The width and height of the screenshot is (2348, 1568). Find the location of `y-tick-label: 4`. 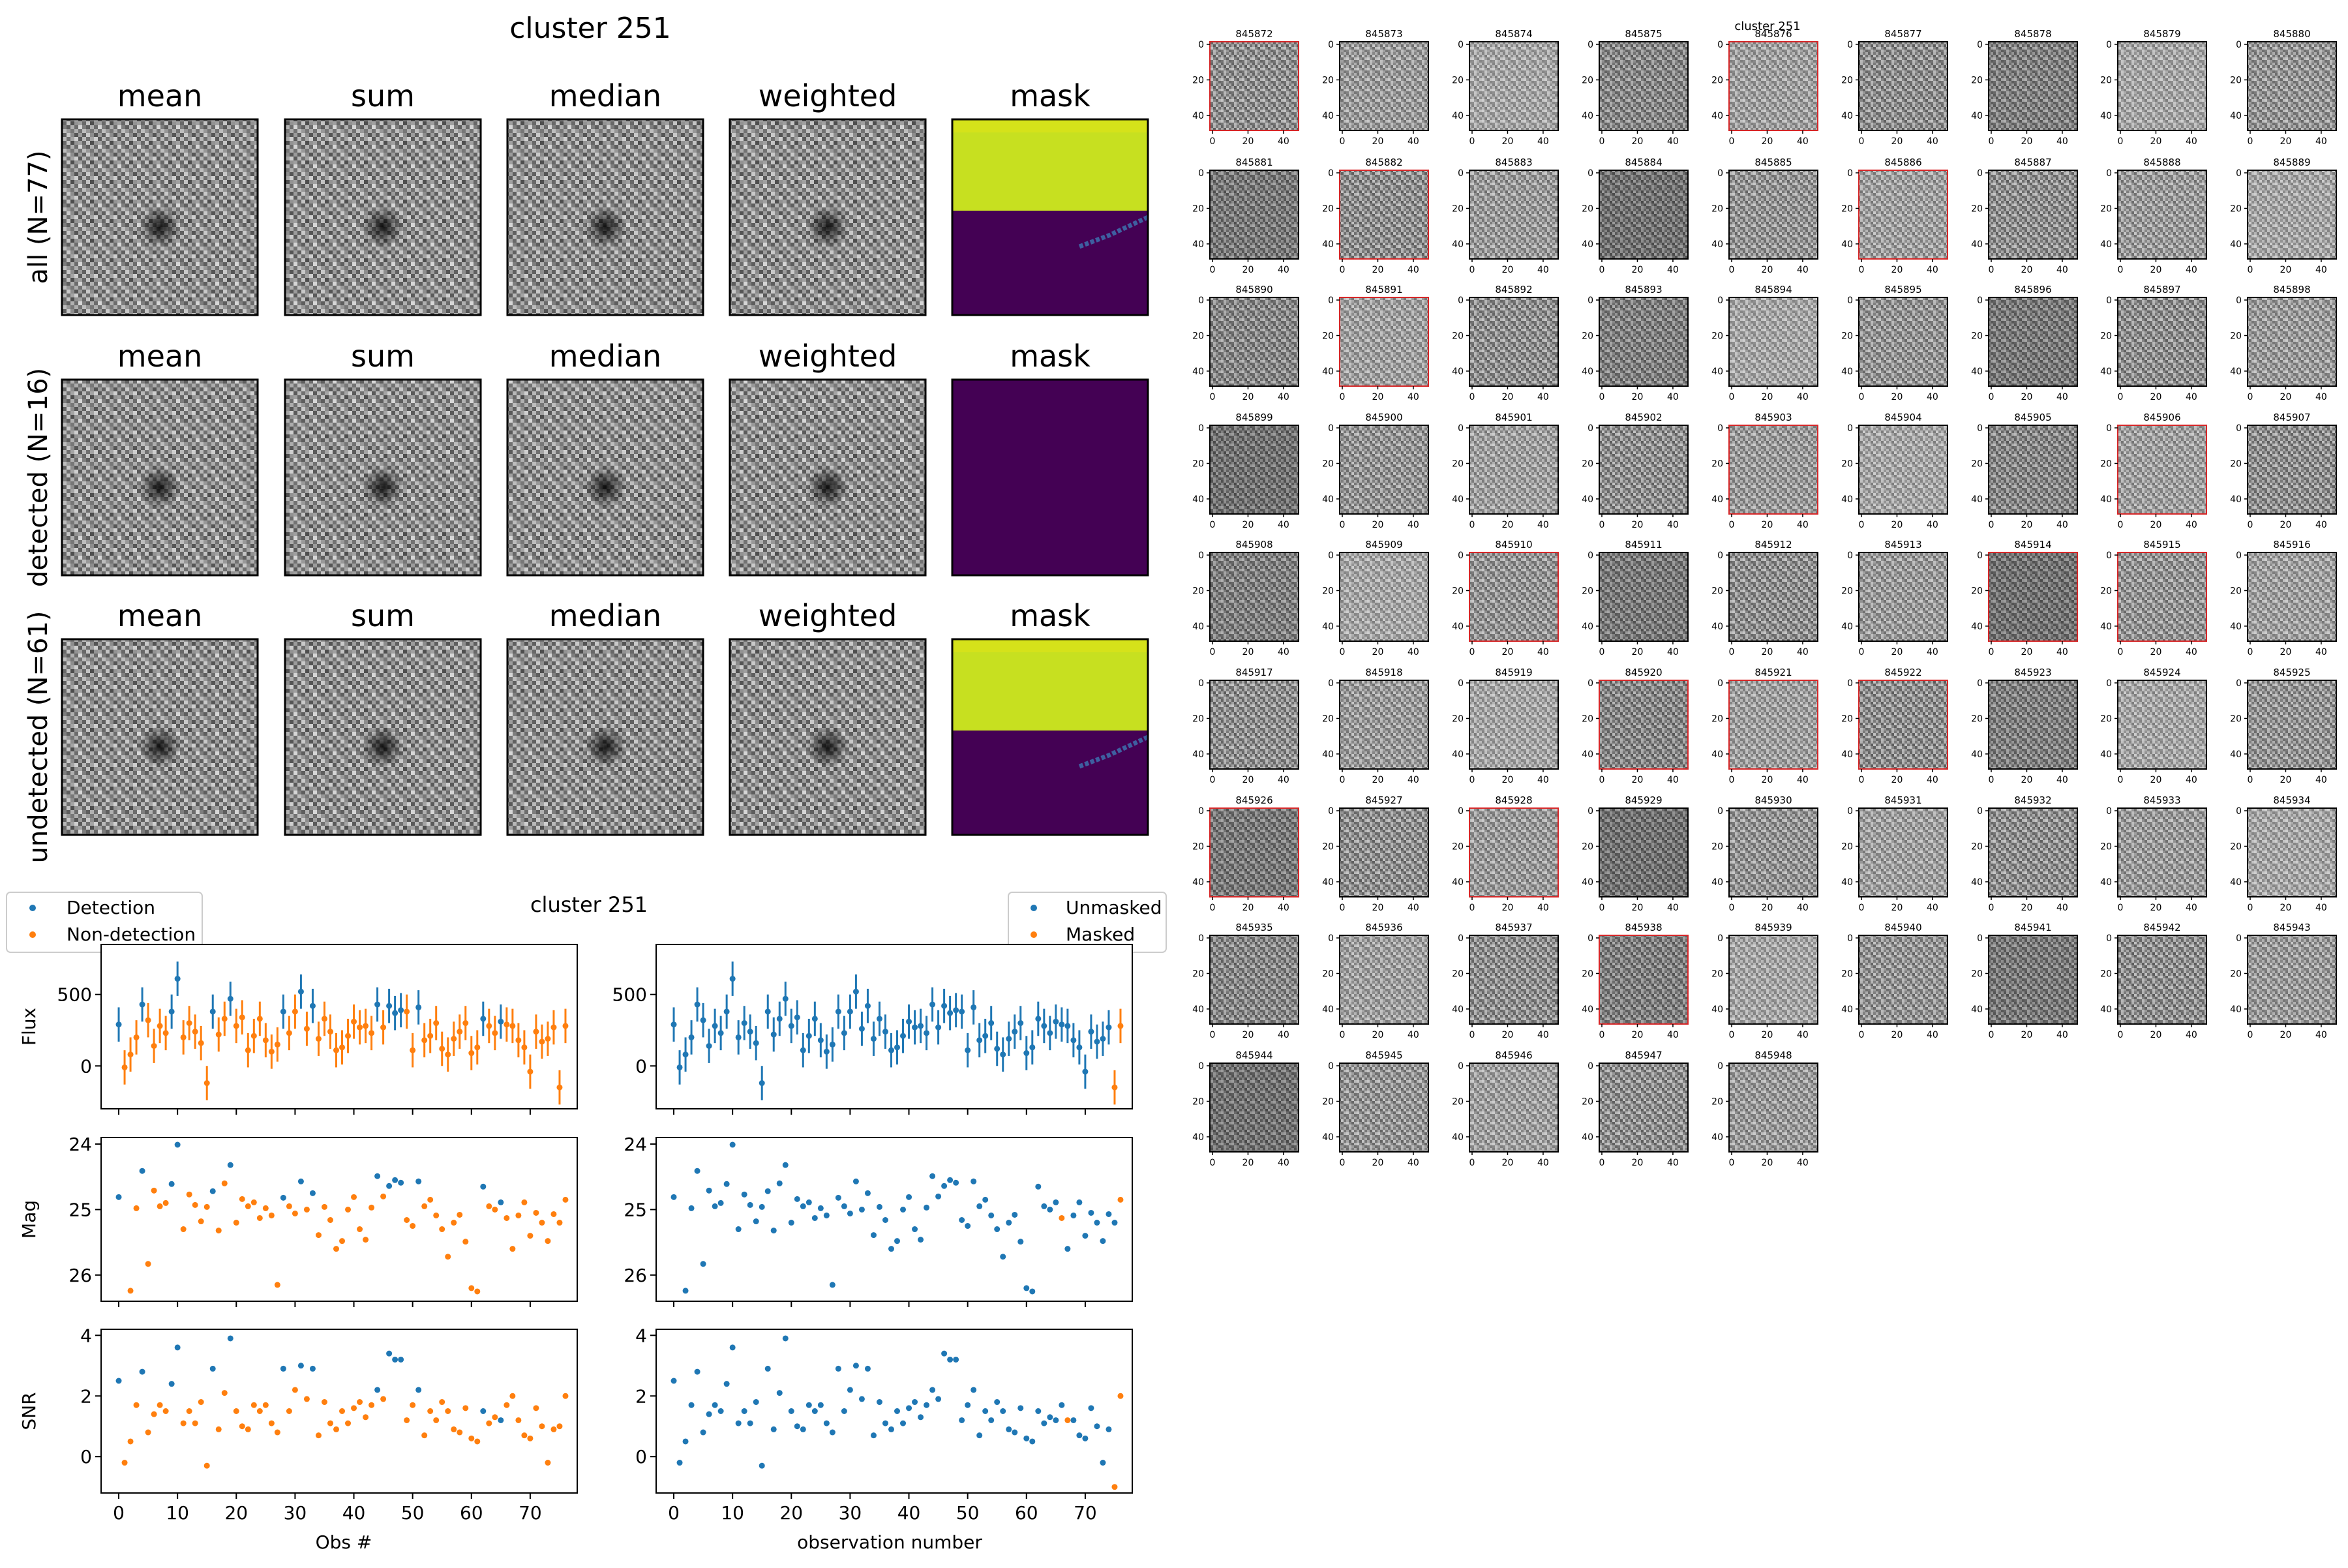

y-tick-label: 4 is located at coordinates (641, 1335).